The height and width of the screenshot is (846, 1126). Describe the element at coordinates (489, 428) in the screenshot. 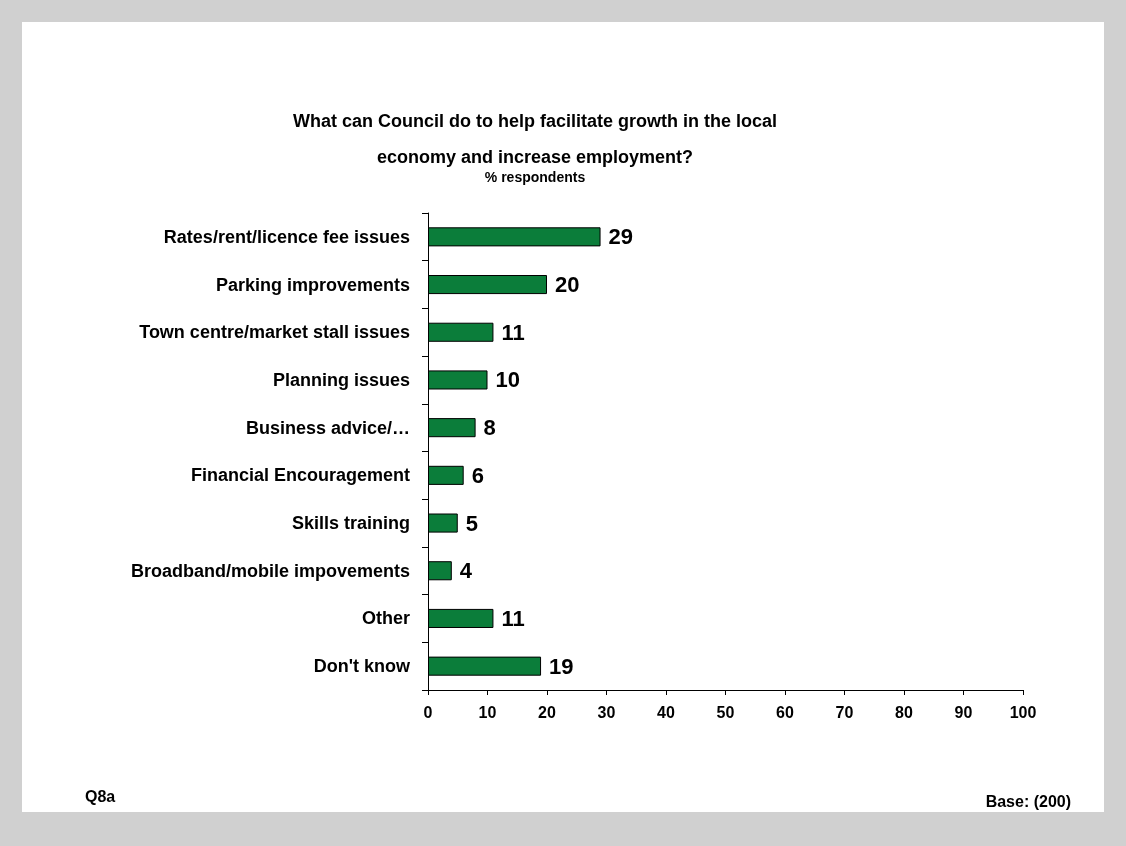

I see `data-label: 8` at that location.